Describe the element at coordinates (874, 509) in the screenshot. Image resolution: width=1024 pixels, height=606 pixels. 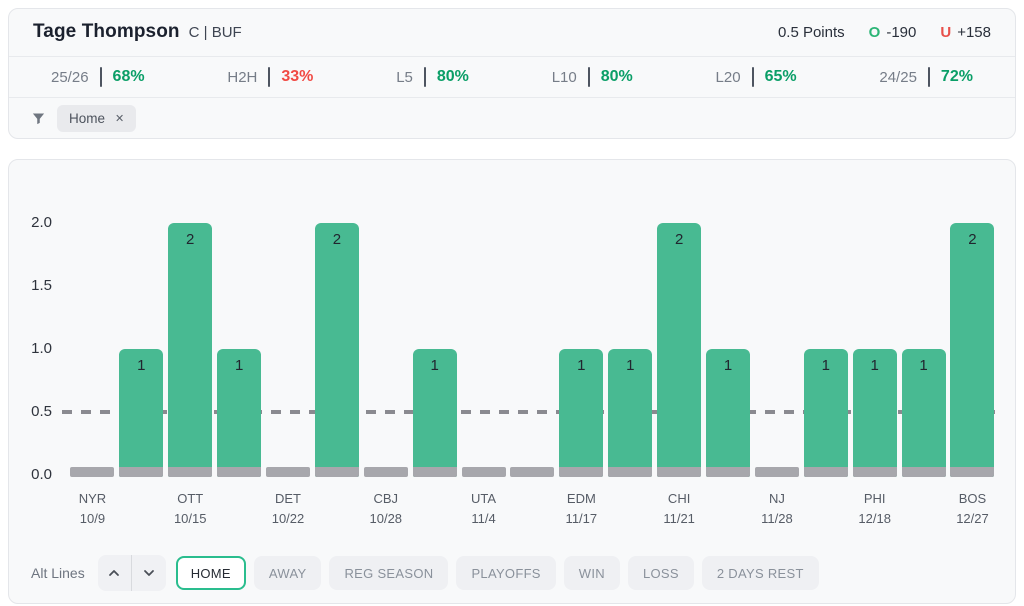
I see `x-axis-label: PHI 12/18` at that location.